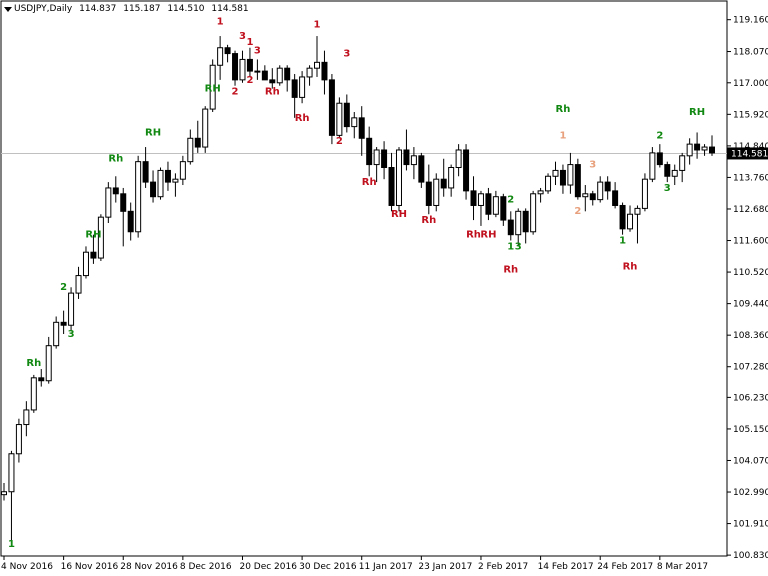  Describe the element at coordinates (750, 305) in the screenshot. I see `y-tick-label: 109.440` at that location.